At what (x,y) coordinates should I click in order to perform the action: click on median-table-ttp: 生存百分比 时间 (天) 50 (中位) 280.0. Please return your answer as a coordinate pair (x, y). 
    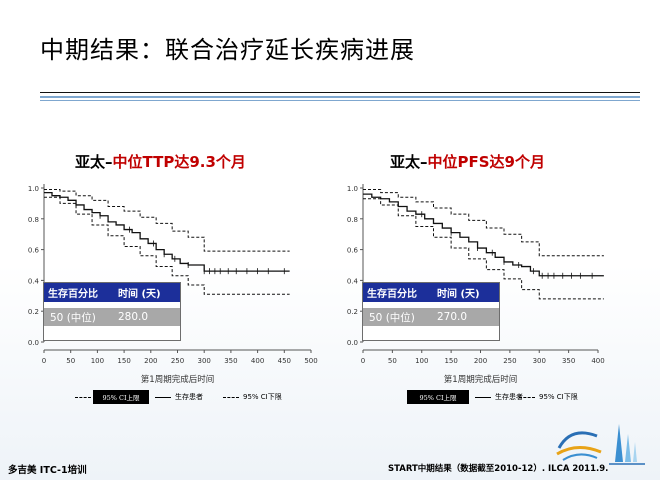
    Looking at the image, I should click on (112, 311).